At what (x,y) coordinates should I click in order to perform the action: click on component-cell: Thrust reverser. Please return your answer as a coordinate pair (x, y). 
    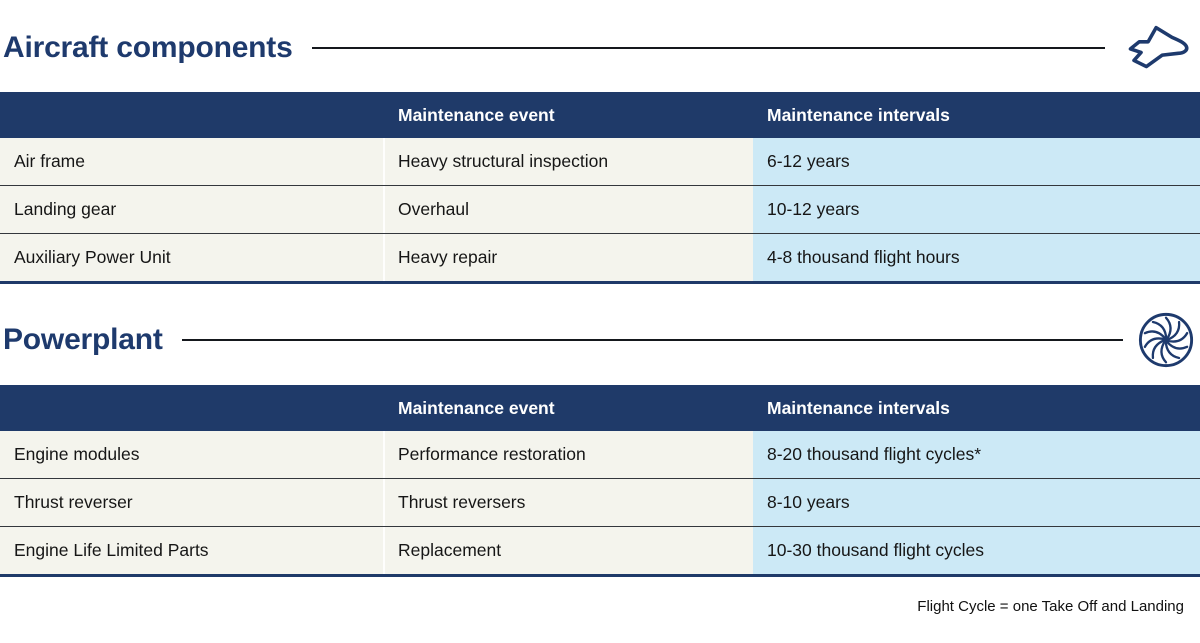
    Looking at the image, I should click on (192, 502).